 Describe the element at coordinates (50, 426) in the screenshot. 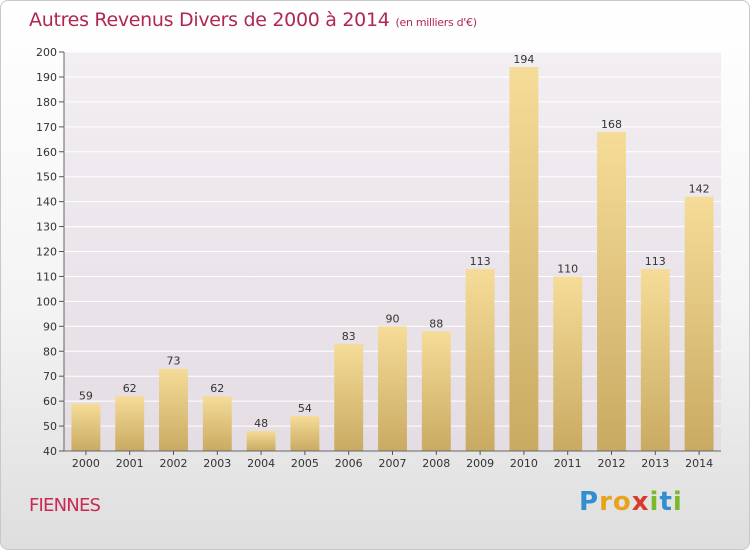

I see `y-tick-label: 50` at that location.